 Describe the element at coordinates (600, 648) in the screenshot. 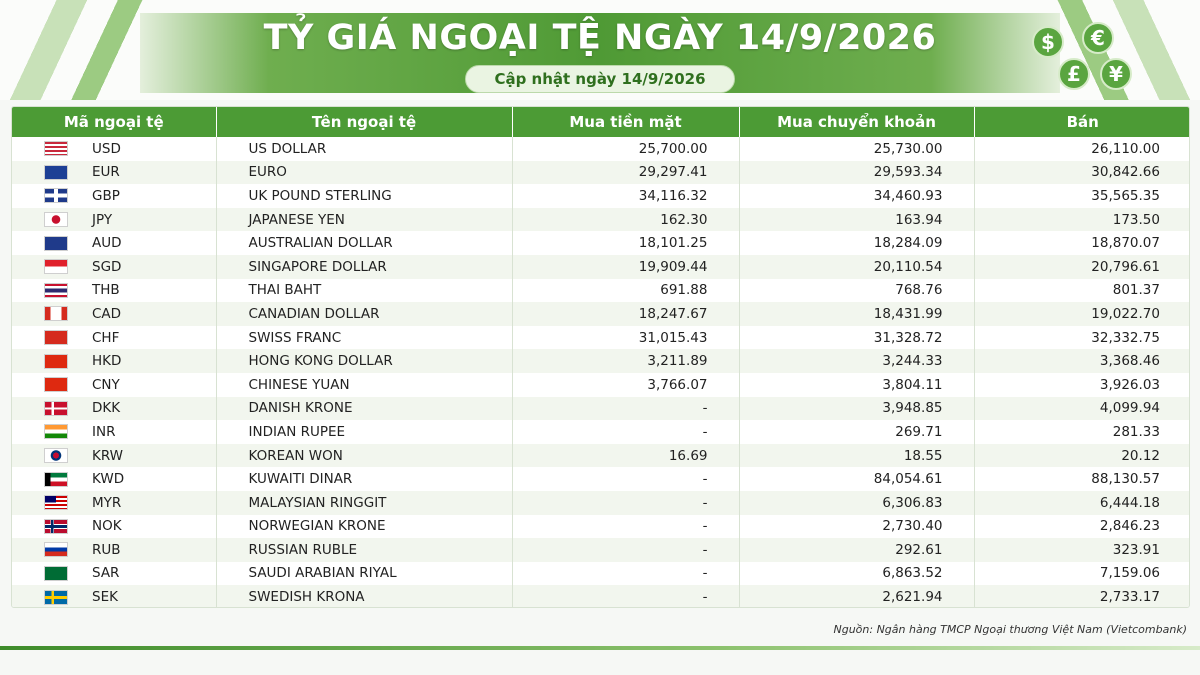

I see `footer-divider` at that location.